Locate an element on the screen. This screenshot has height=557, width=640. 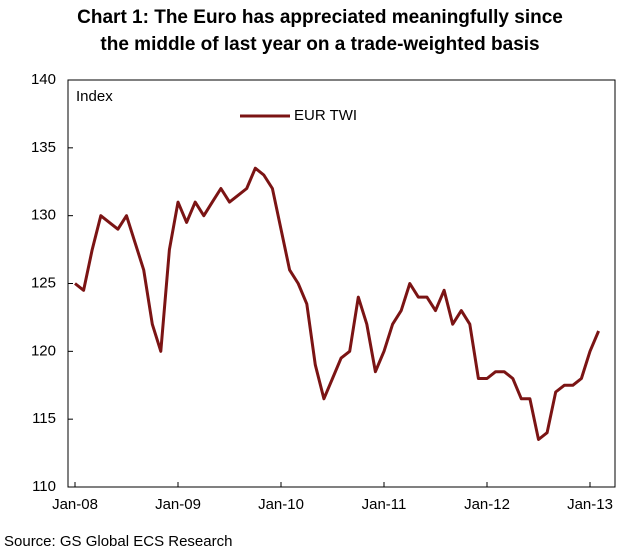
y-tick-label: 135 is located at coordinates (43, 147).